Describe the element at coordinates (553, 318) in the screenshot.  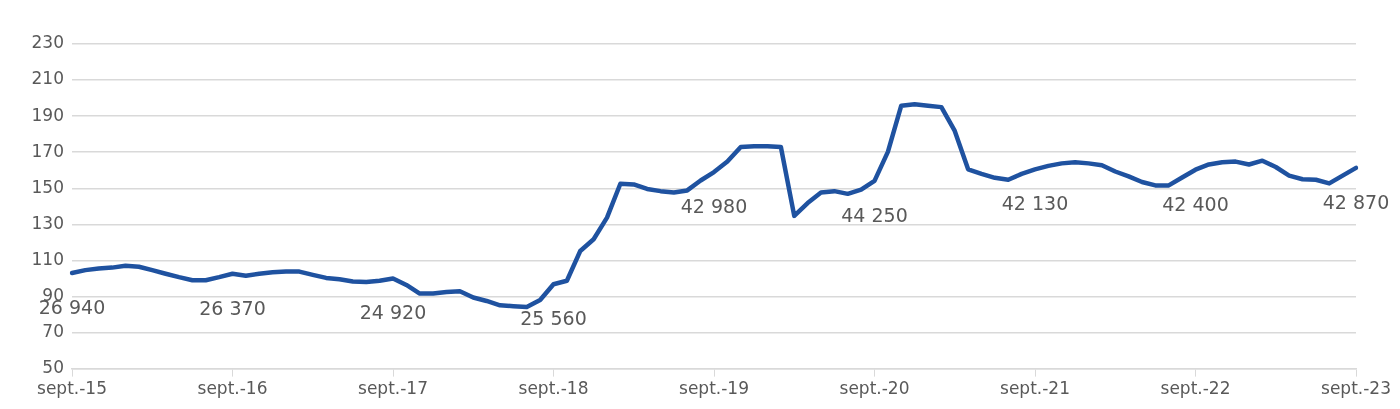
I see `annotation: 25 560` at that location.